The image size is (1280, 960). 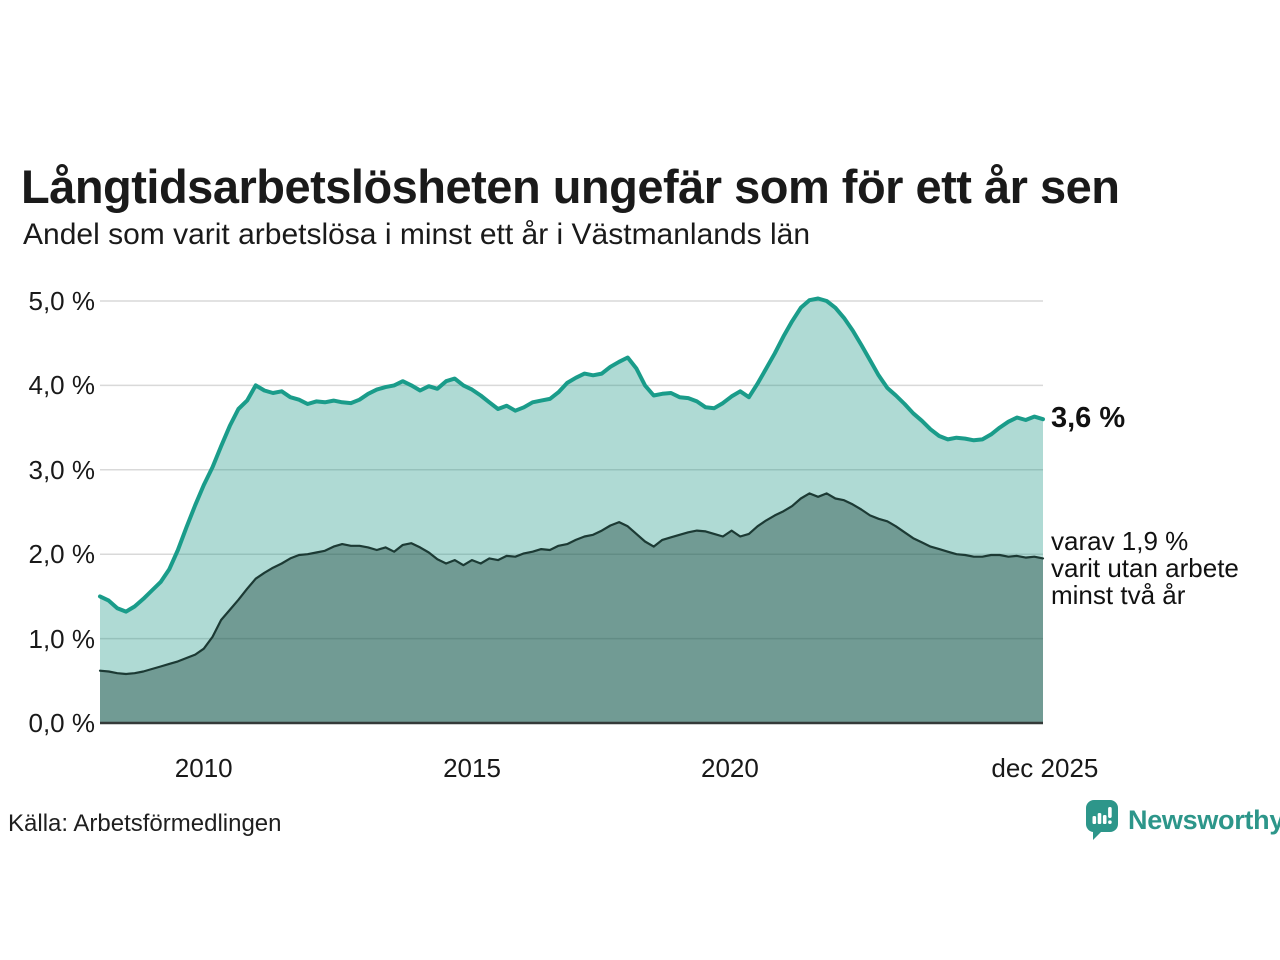 What do you see at coordinates (1102, 820) in the screenshot?
I see `newsworthy-logo-icon` at bounding box center [1102, 820].